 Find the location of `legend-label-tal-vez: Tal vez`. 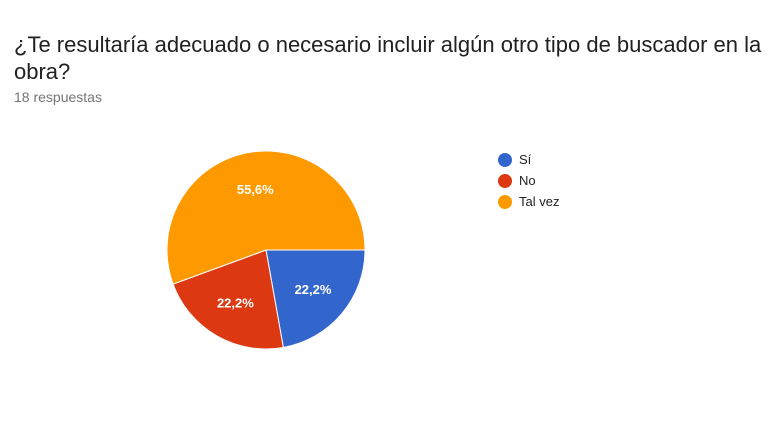

legend-label-tal-vez: Tal vez is located at coordinates (539, 201).